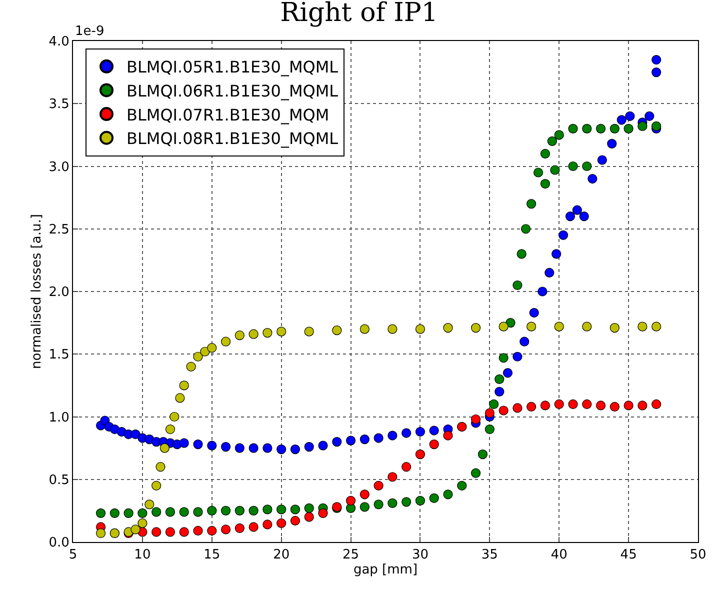 The width and height of the screenshot is (718, 589). I want to click on y-tick-label: 3.5, so click(59, 104).